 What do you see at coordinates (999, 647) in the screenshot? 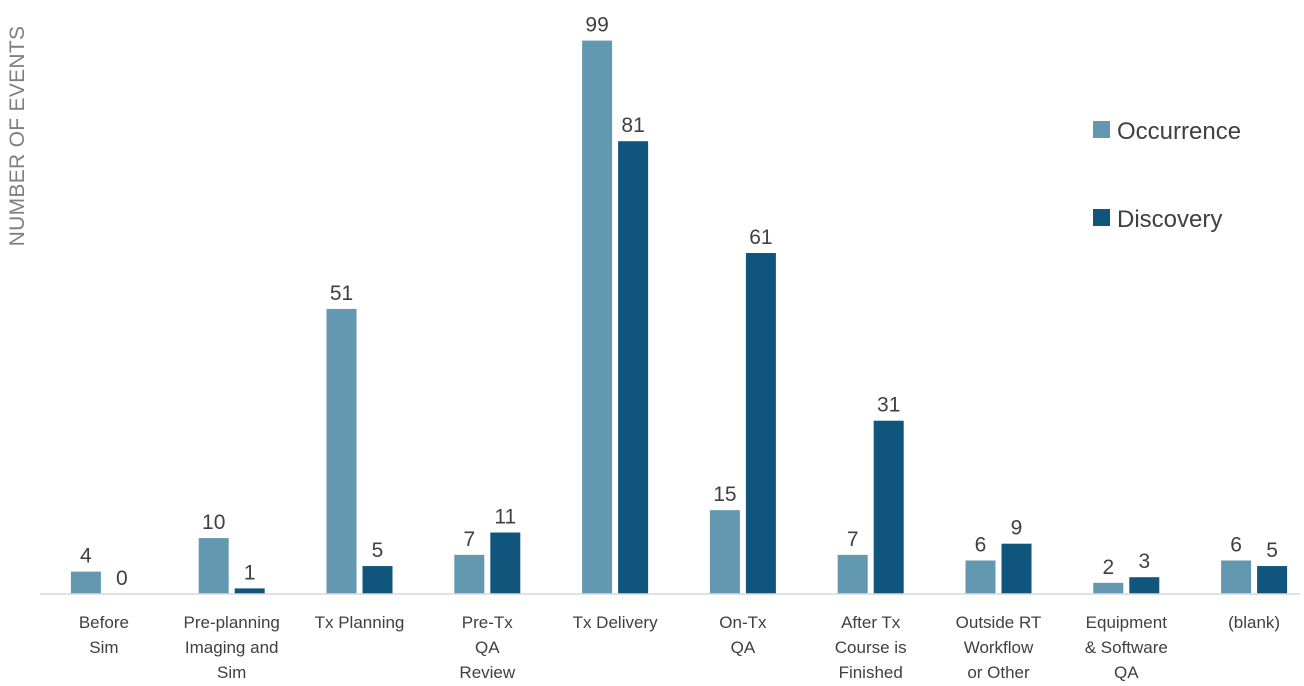
I see `category-label-7: Outside RT Workflow or Other` at bounding box center [999, 647].